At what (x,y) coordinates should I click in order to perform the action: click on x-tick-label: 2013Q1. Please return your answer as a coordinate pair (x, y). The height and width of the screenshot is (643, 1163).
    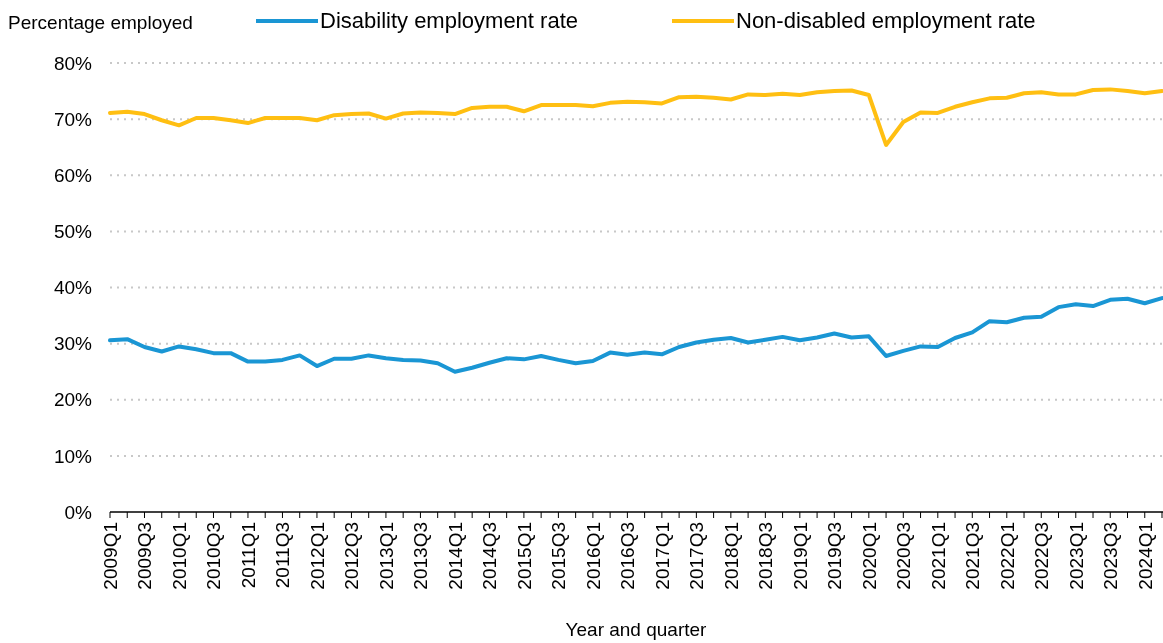
    Looking at the image, I should click on (386, 556).